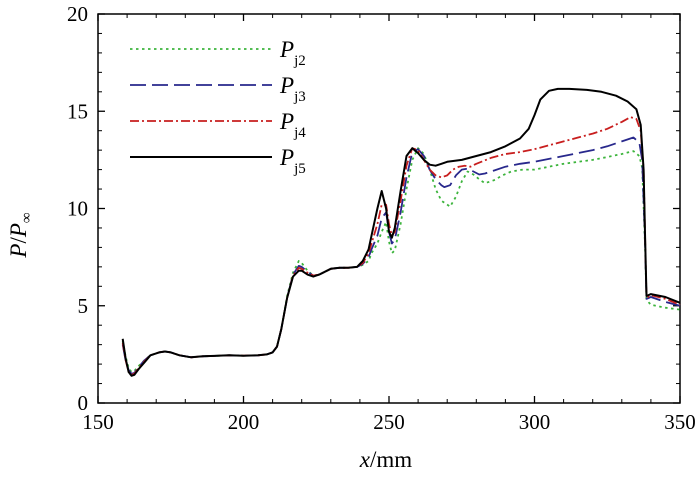  What do you see at coordinates (77, 209) in the screenshot?
I see `y-tick-label: 10` at bounding box center [77, 209].